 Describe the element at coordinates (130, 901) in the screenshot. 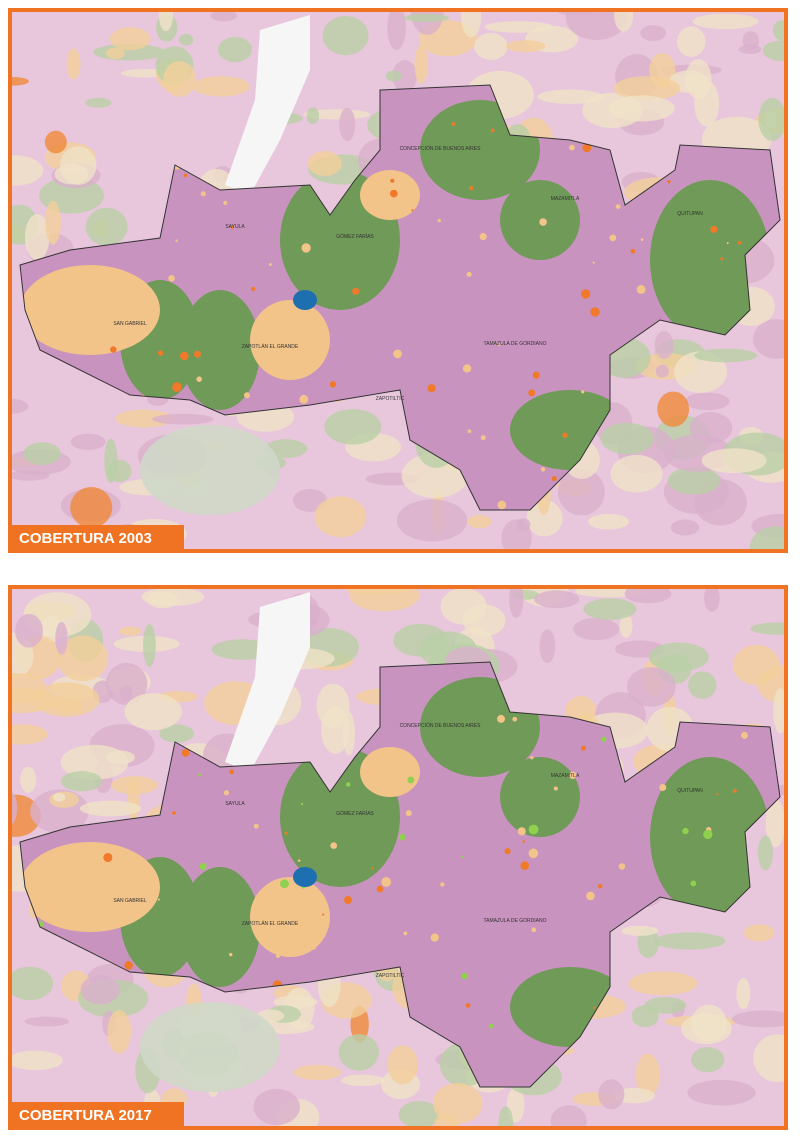

I see `place-label: SAN GABRIEL` at that location.